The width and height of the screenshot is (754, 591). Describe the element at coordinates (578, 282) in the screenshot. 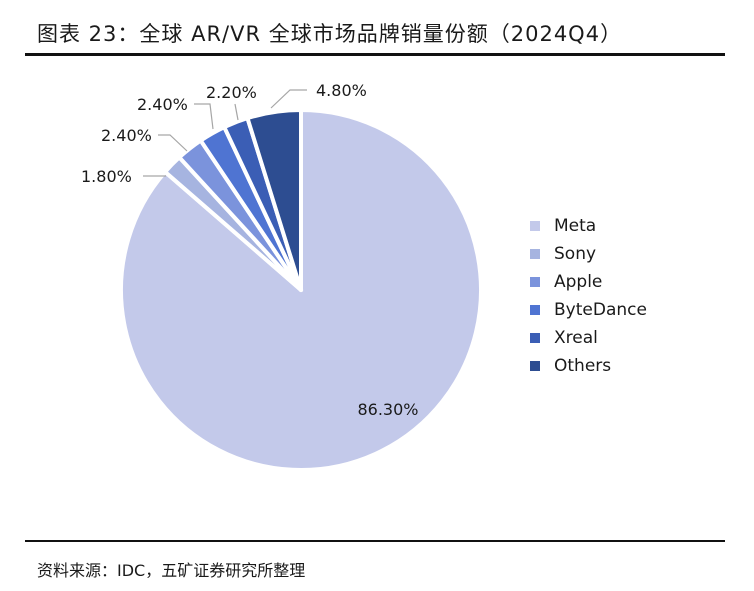

I see `legend-label: Apple` at that location.